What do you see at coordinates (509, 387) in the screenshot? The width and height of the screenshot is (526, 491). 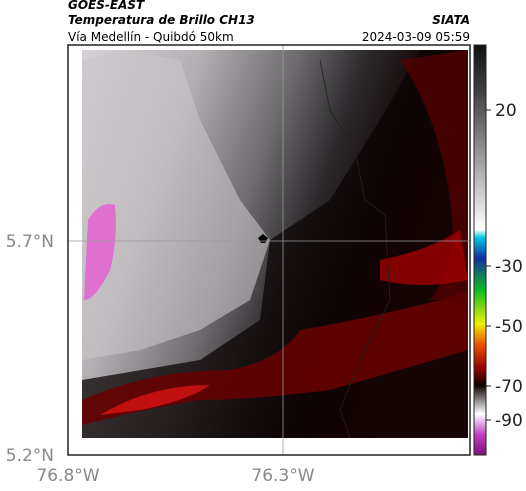 I see `colorbar-label: -70` at bounding box center [509, 387].